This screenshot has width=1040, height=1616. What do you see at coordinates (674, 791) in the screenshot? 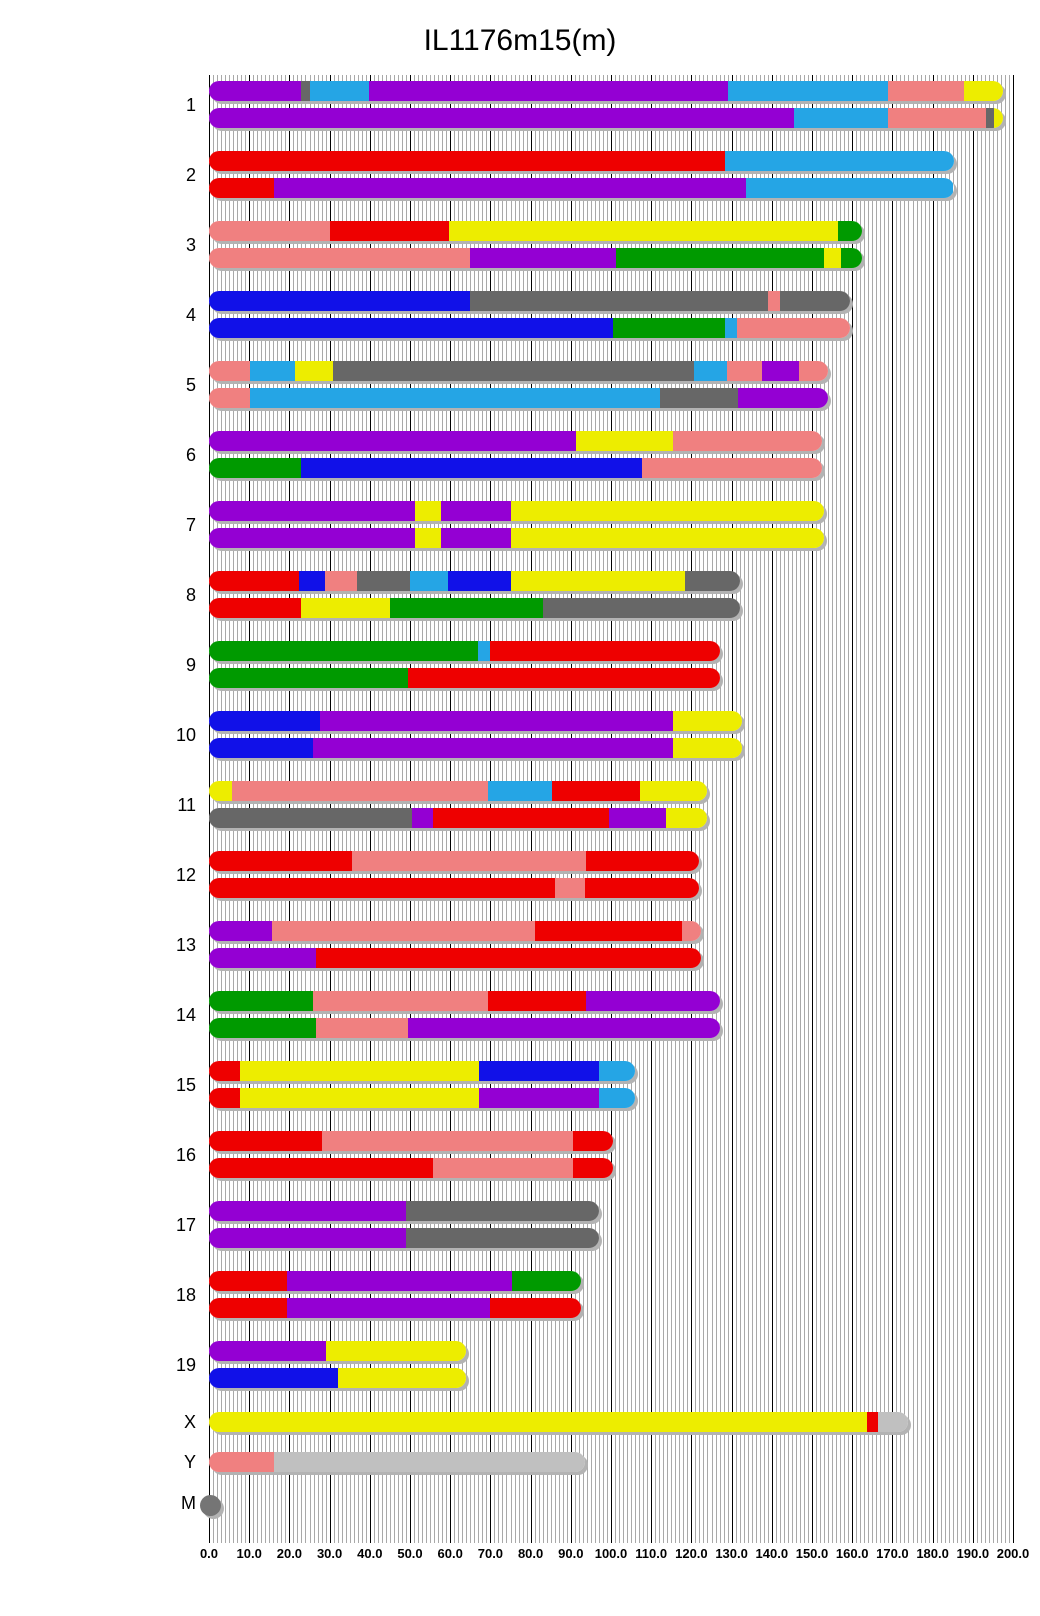
I see `chromosome-11-hap-a-bar-segment-yellow` at bounding box center [674, 791].